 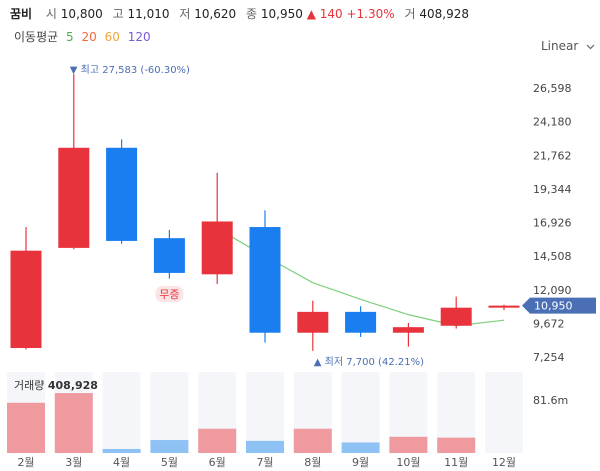 I want to click on x-tick-label-6: 8월, so click(x=312, y=462).